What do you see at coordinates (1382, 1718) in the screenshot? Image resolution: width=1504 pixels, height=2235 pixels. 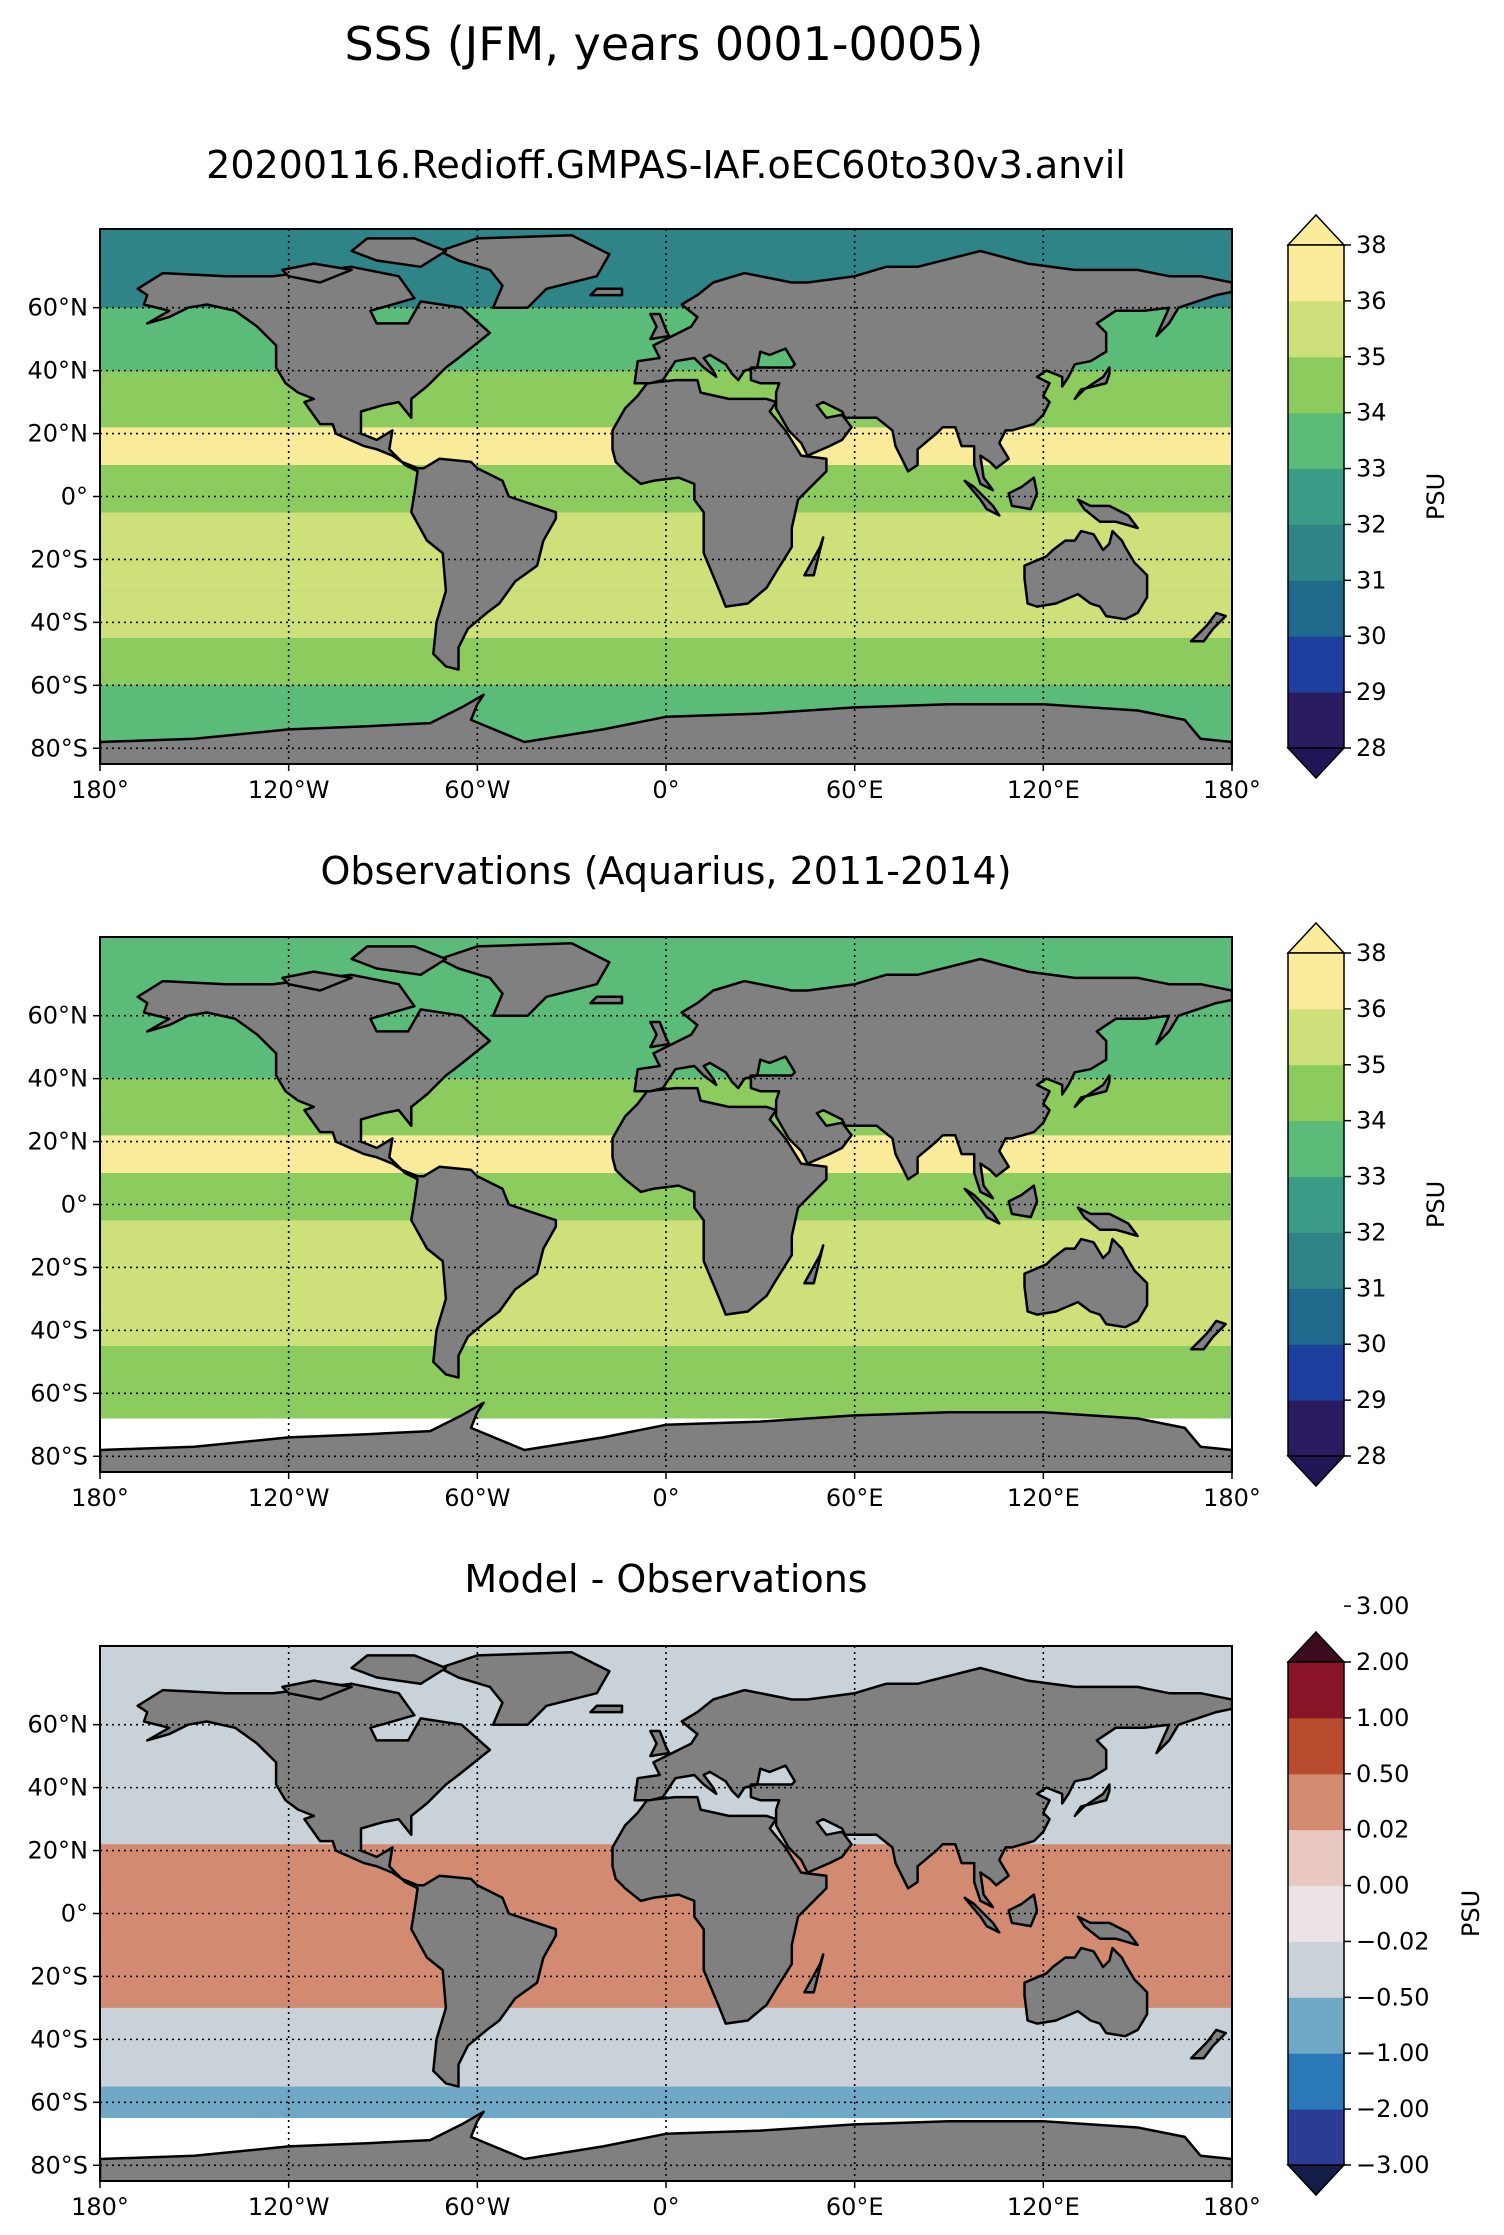 I see `colorbar-tick-label: 1.00` at bounding box center [1382, 1718].